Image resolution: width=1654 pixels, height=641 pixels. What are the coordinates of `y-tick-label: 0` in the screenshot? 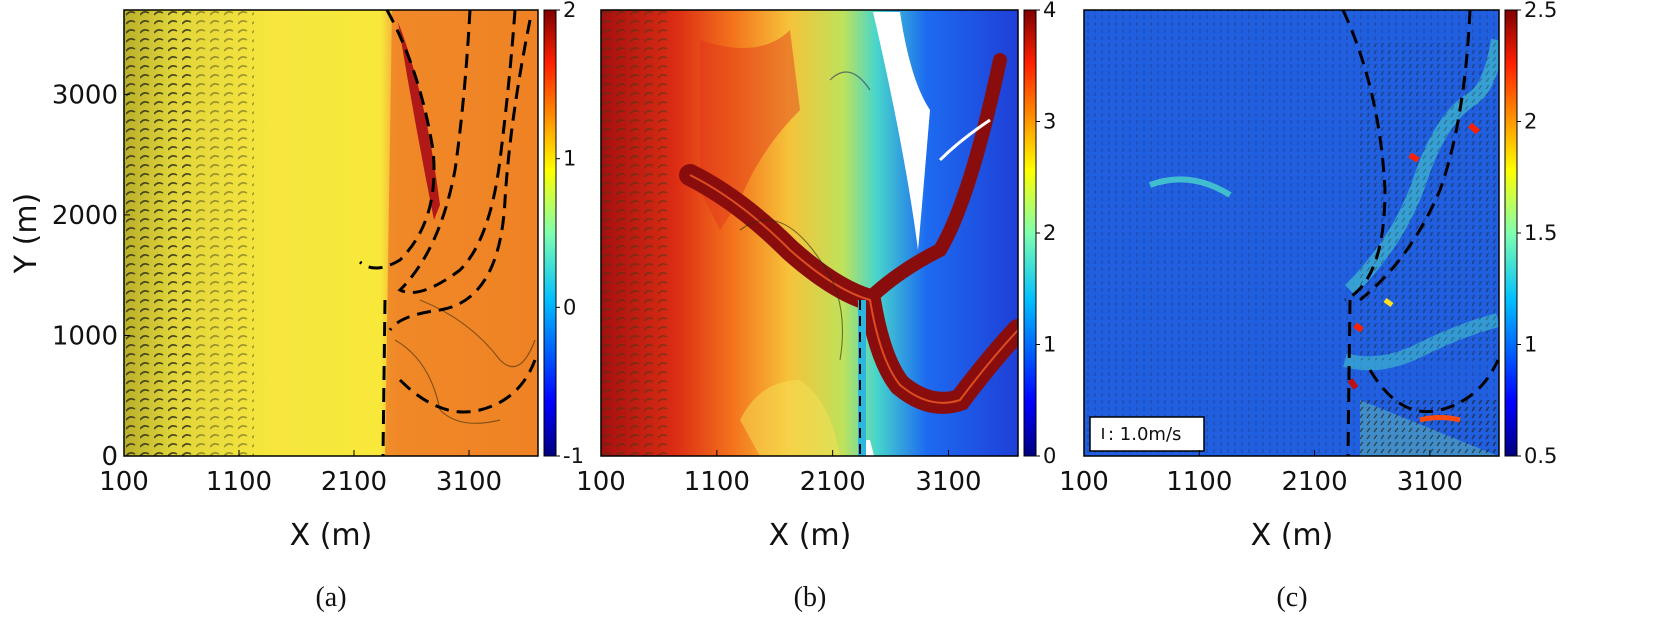 It's located at (109, 457).